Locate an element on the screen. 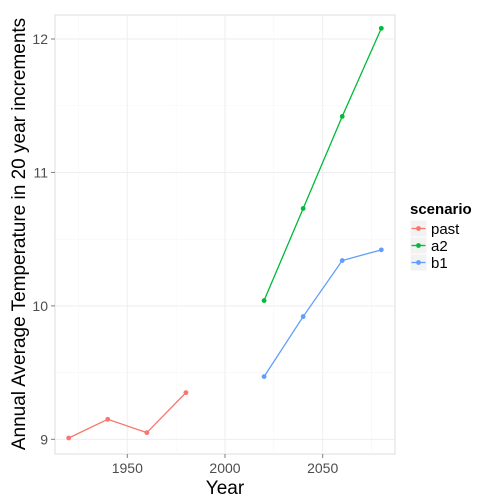 This screenshot has width=504, height=504. x-tick-label: 2050 is located at coordinates (322, 468).